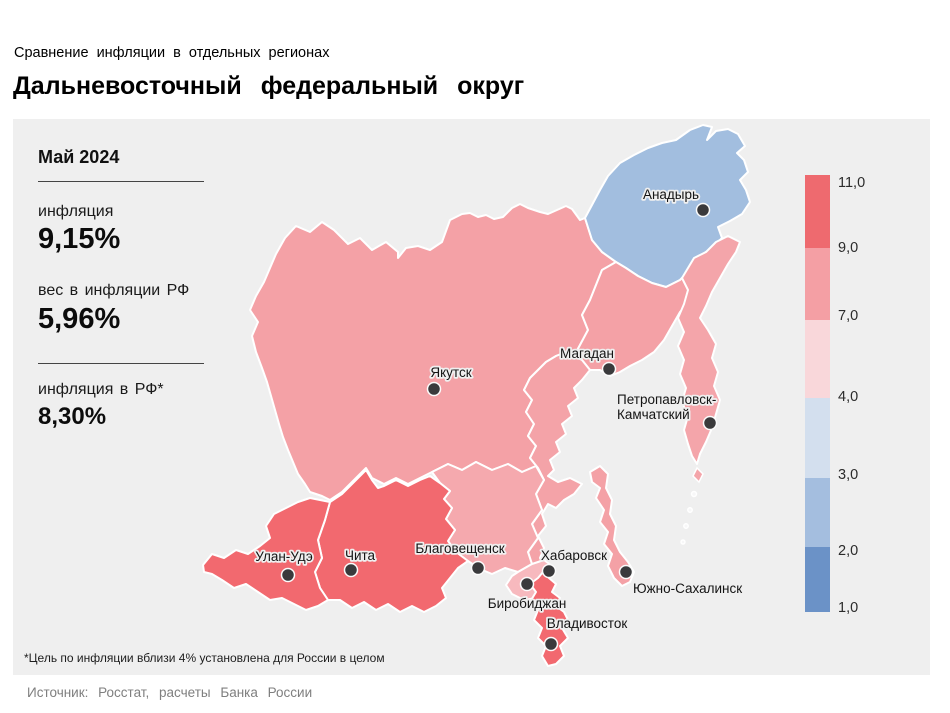  What do you see at coordinates (709, 350) in the screenshot?
I see `region-kamchatka` at bounding box center [709, 350].